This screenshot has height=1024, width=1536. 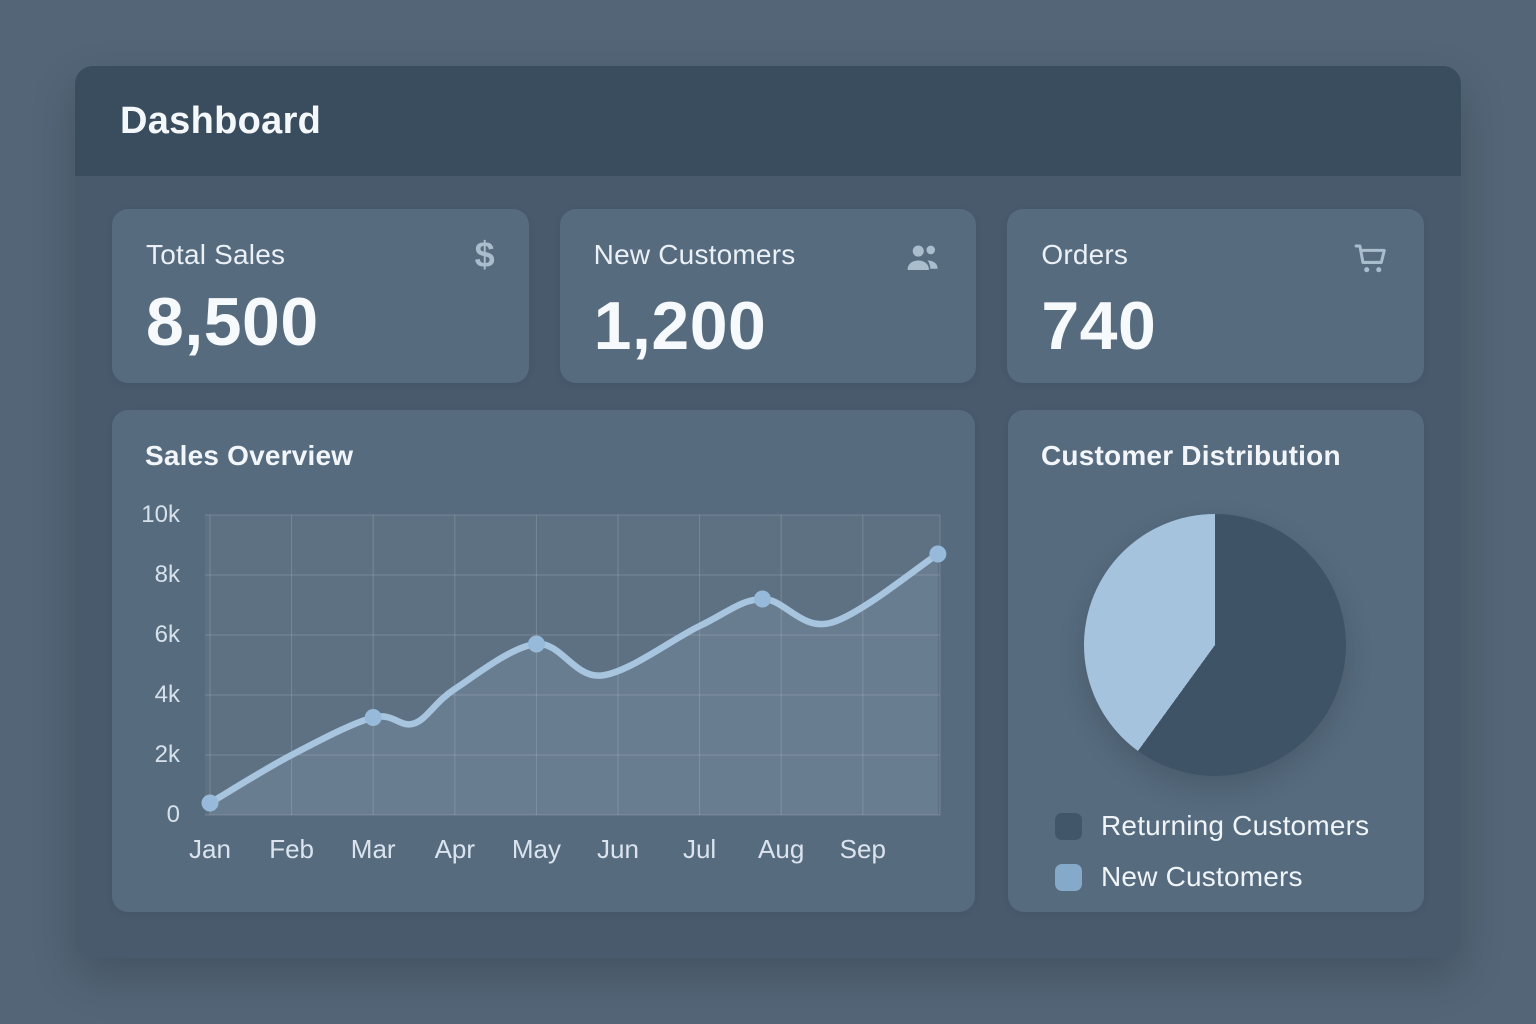 I want to click on stat-value: 740, so click(x=1099, y=326).